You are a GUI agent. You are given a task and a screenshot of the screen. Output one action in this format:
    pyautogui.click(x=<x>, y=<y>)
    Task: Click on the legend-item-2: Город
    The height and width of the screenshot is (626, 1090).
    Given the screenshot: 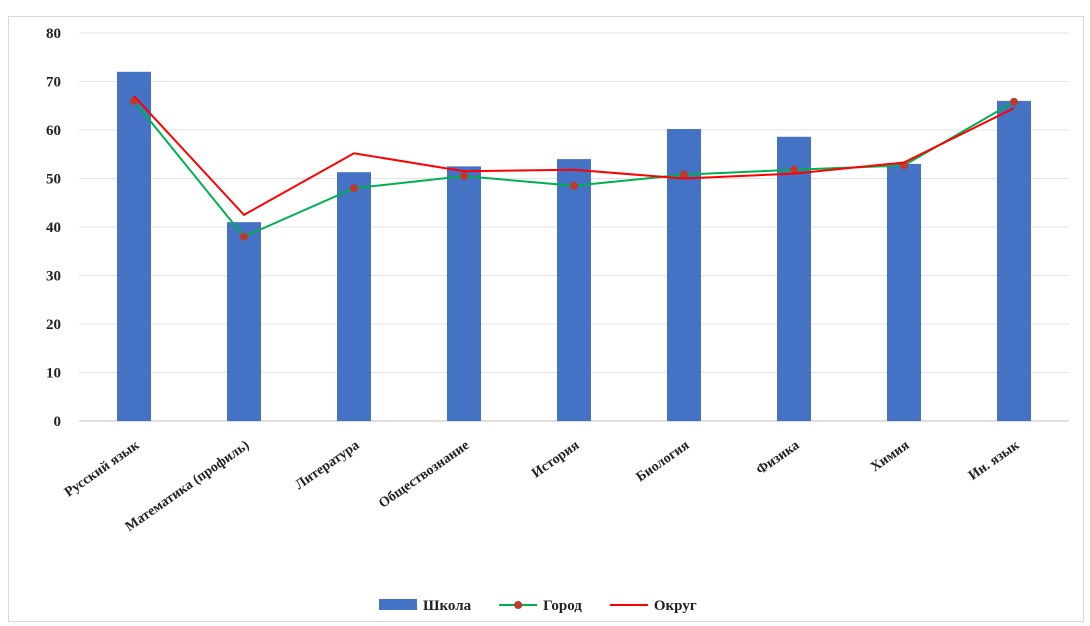 What is the action you would take?
    pyautogui.click(x=540, y=606)
    